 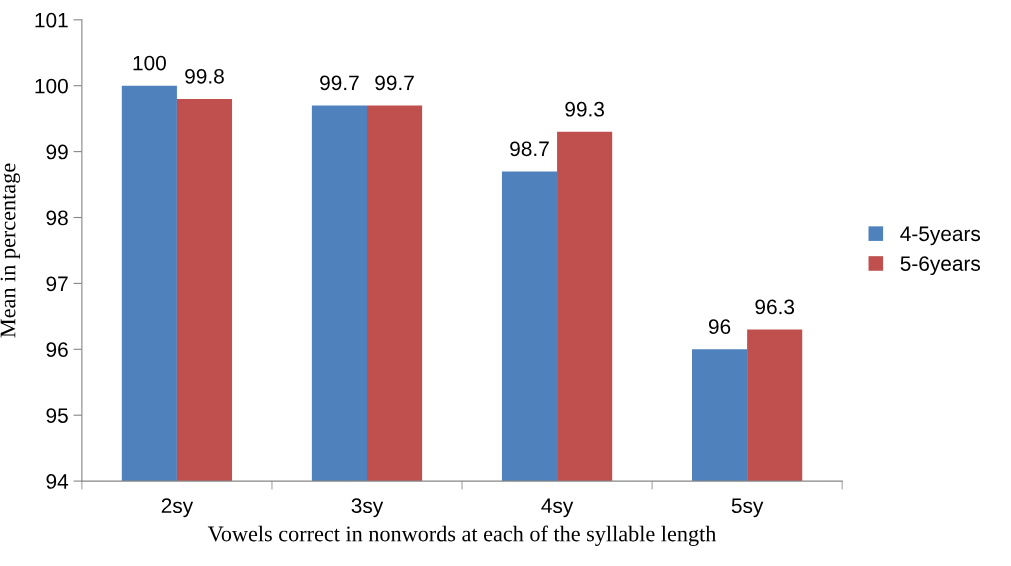 I want to click on data-label: 96, so click(x=719, y=327).